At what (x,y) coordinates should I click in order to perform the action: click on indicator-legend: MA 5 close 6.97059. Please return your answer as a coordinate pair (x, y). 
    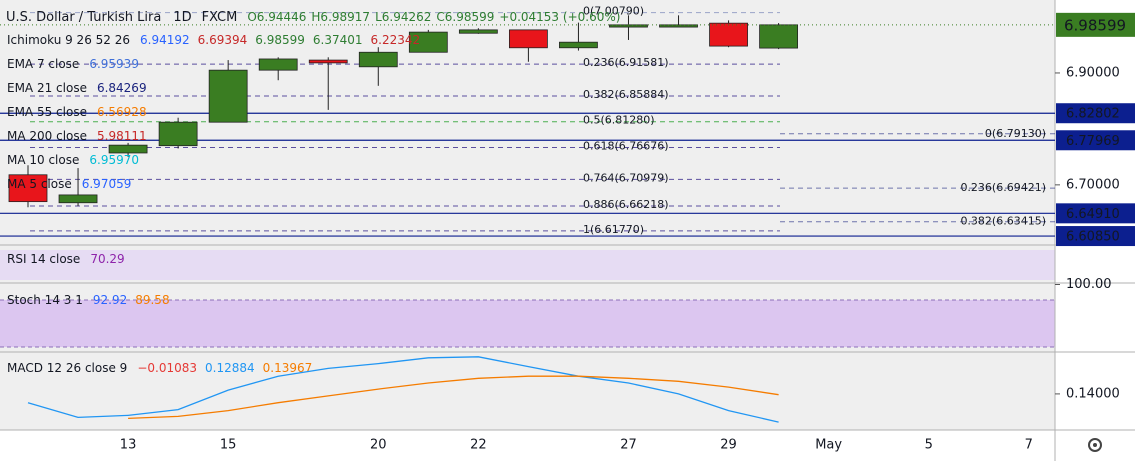
    Looking at the image, I should click on (69, 184).